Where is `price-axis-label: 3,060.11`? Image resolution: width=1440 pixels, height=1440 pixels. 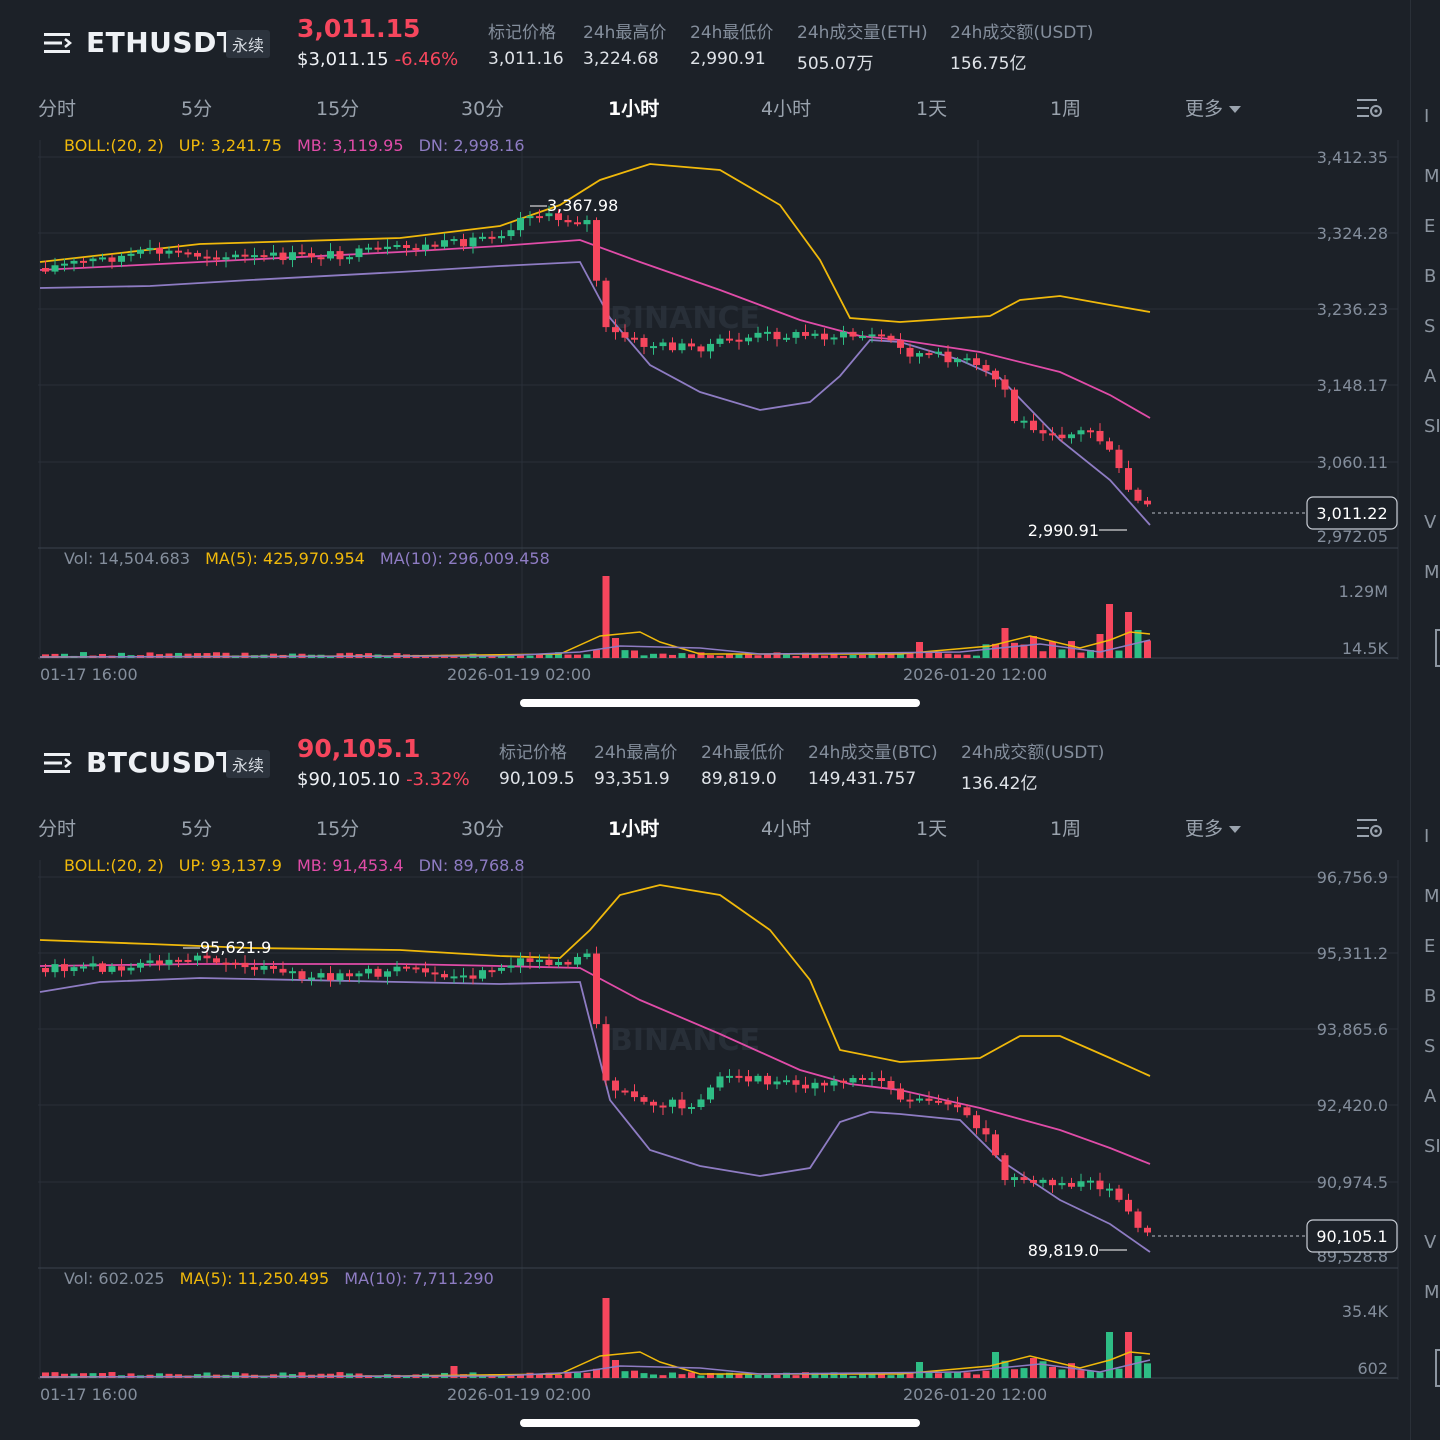 price-axis-label: 3,060.11 is located at coordinates (1352, 462).